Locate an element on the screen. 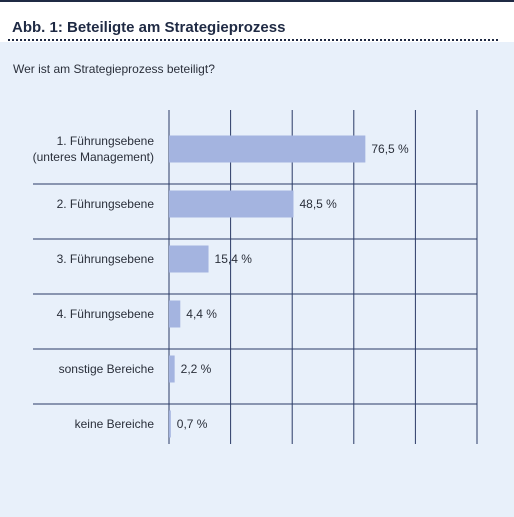  chart-title: Abb. 1: Beteiligte am Strategieprozess is located at coordinates (149, 27).